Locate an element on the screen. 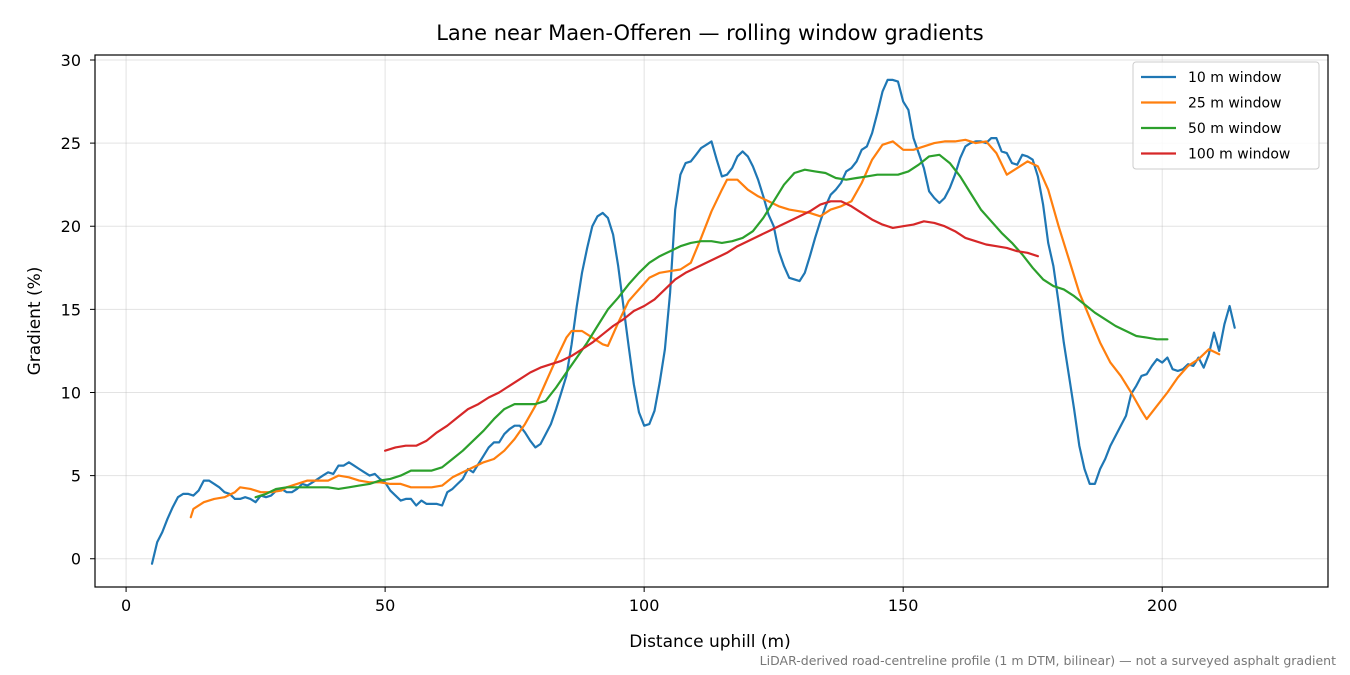  y-tick-label: 5 is located at coordinates (76, 476).